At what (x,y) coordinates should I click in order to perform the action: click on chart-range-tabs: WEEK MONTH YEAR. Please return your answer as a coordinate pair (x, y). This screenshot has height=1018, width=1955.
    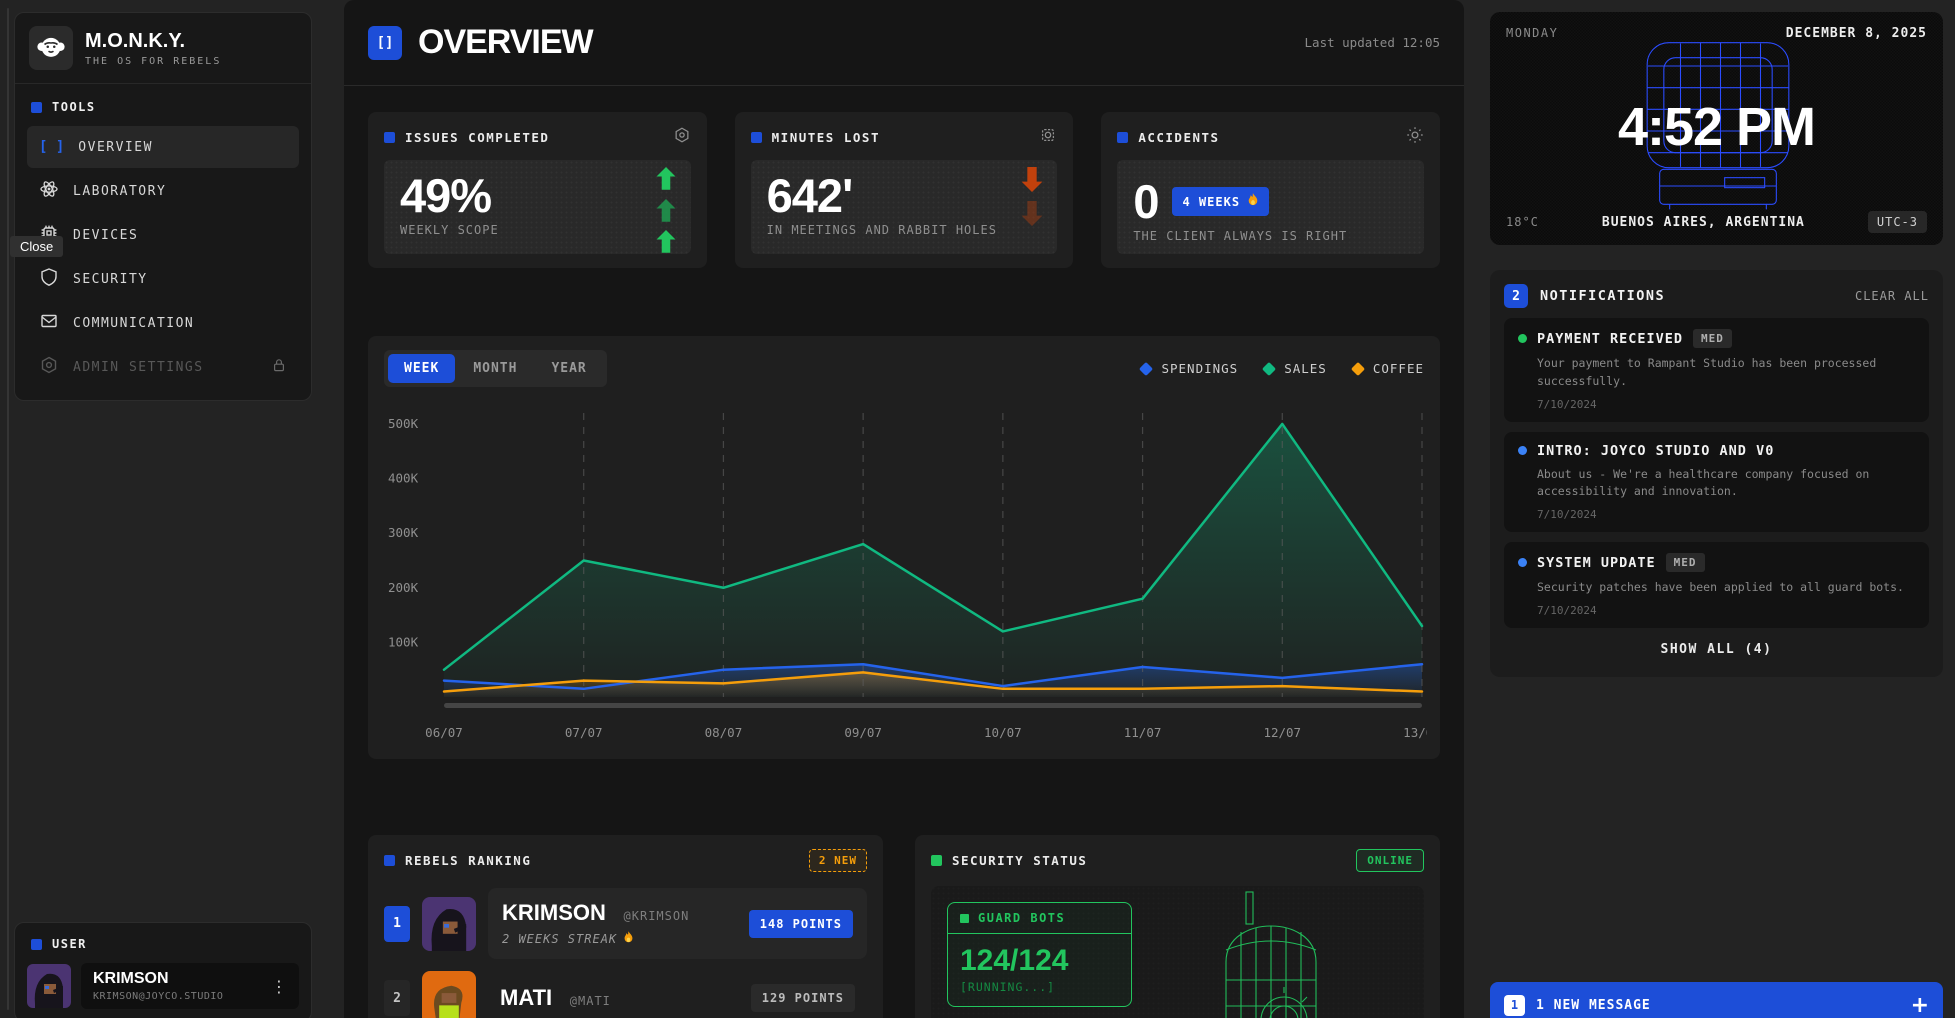
    Looking at the image, I should click on (495, 368).